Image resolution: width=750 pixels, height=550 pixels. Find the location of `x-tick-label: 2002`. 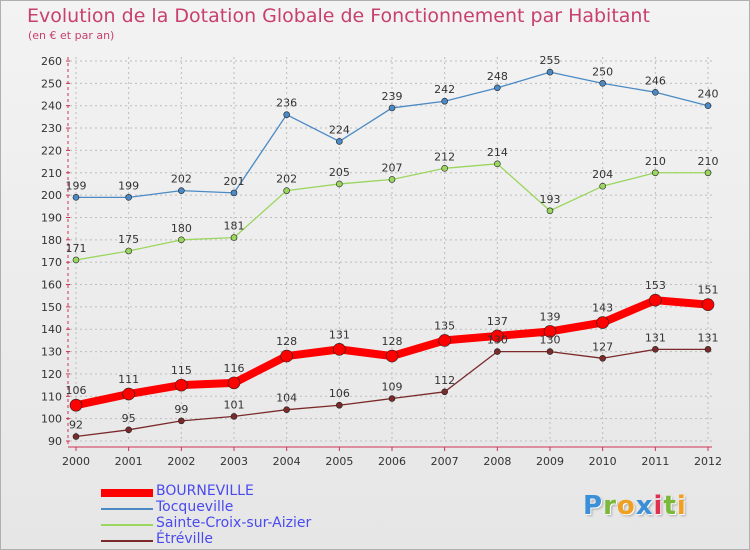

x-tick-label: 2002 is located at coordinates (181, 461).